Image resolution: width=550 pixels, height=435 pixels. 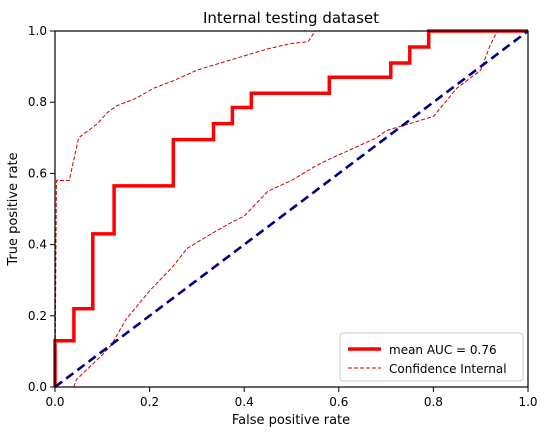 I want to click on y-tick-label: 0.4, so click(x=37, y=245).